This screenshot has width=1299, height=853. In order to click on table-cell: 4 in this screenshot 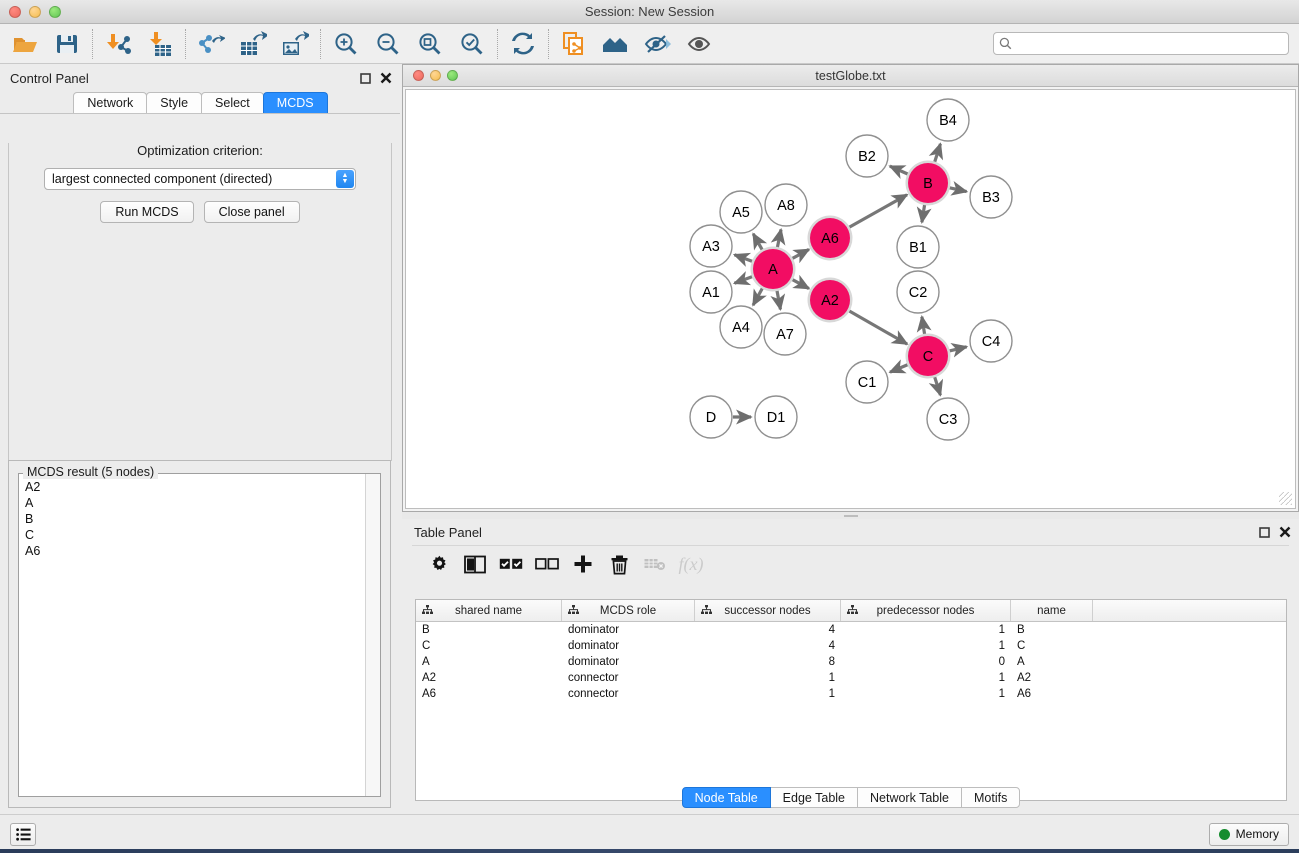, I will do `click(831, 630)`.